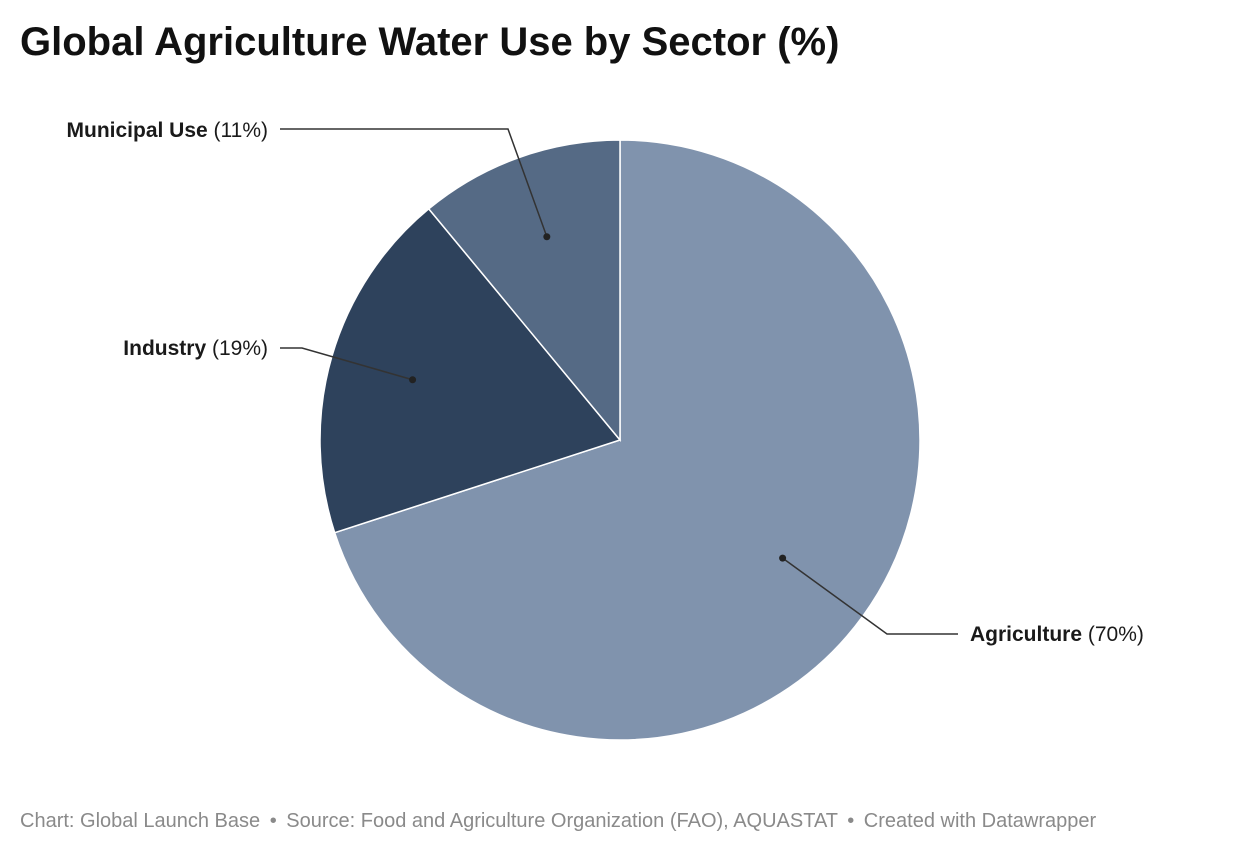 This screenshot has width=1240, height=856. What do you see at coordinates (164, 348) in the screenshot?
I see `slice-label-name: Industry` at bounding box center [164, 348].